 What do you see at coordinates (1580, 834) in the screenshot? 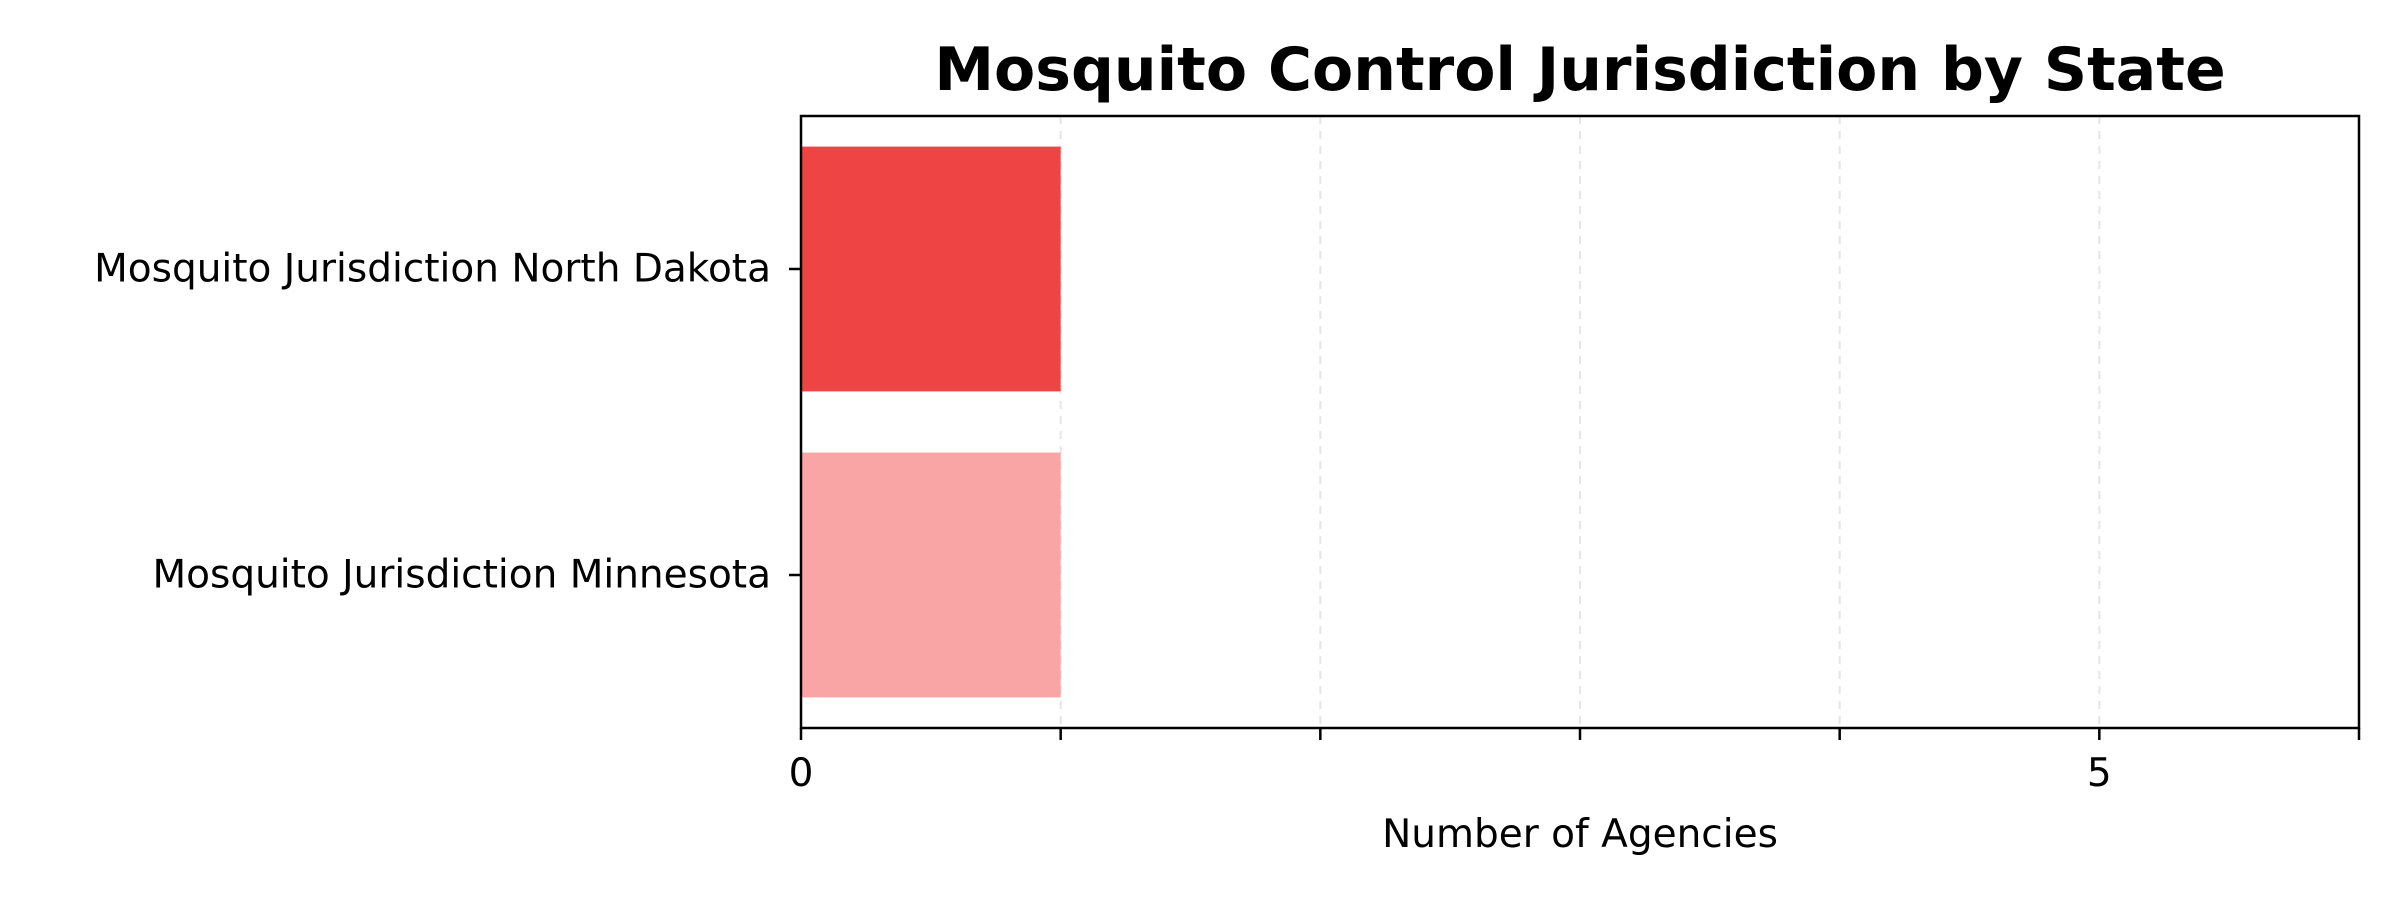
I see `x-axis-label: Number of Agencies` at bounding box center [1580, 834].